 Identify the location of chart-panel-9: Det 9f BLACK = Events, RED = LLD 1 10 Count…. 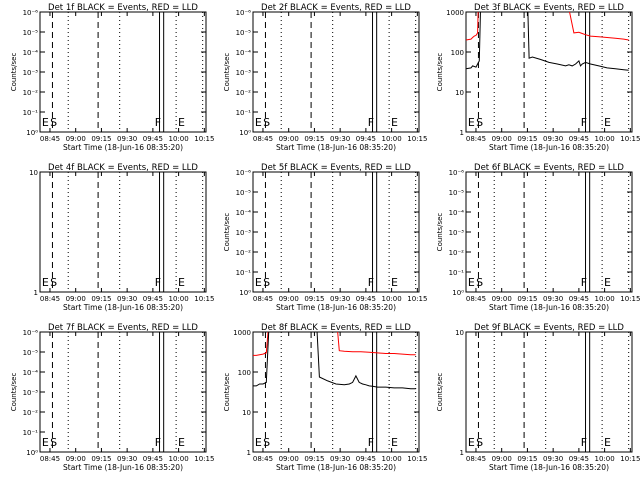
(538, 397).